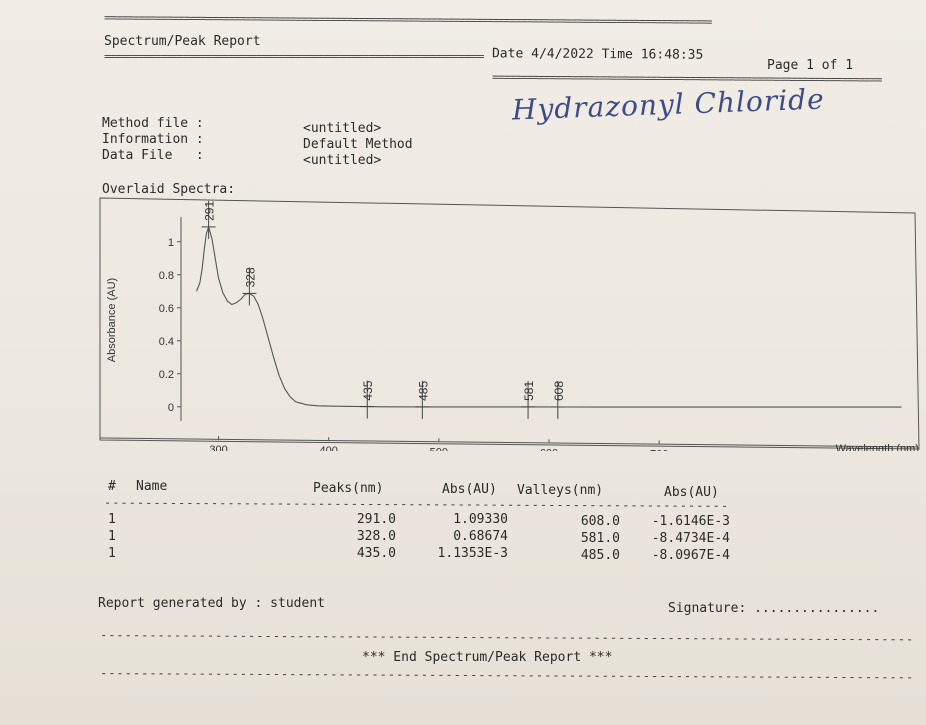 The height and width of the screenshot is (725, 926). I want to click on time-label: Time, so click(617, 55).